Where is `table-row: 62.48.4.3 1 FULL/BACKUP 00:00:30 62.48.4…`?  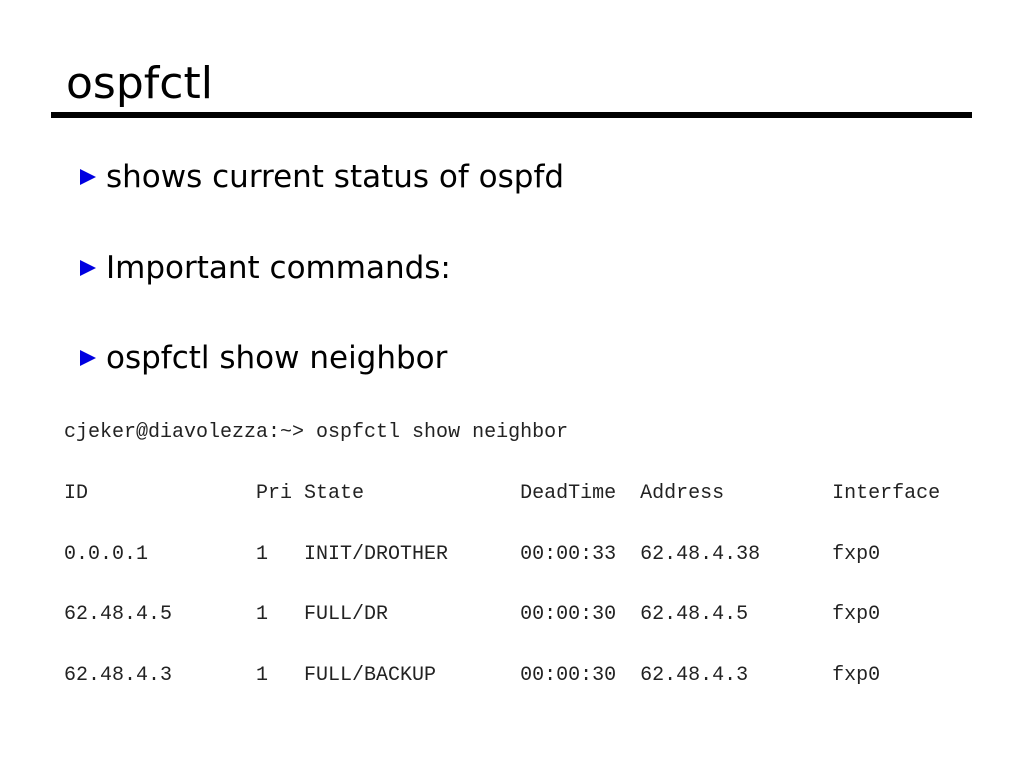 table-row: 62.48.4.3 1 FULL/BACKUP 00:00:30 62.48.4… is located at coordinates (502, 675).